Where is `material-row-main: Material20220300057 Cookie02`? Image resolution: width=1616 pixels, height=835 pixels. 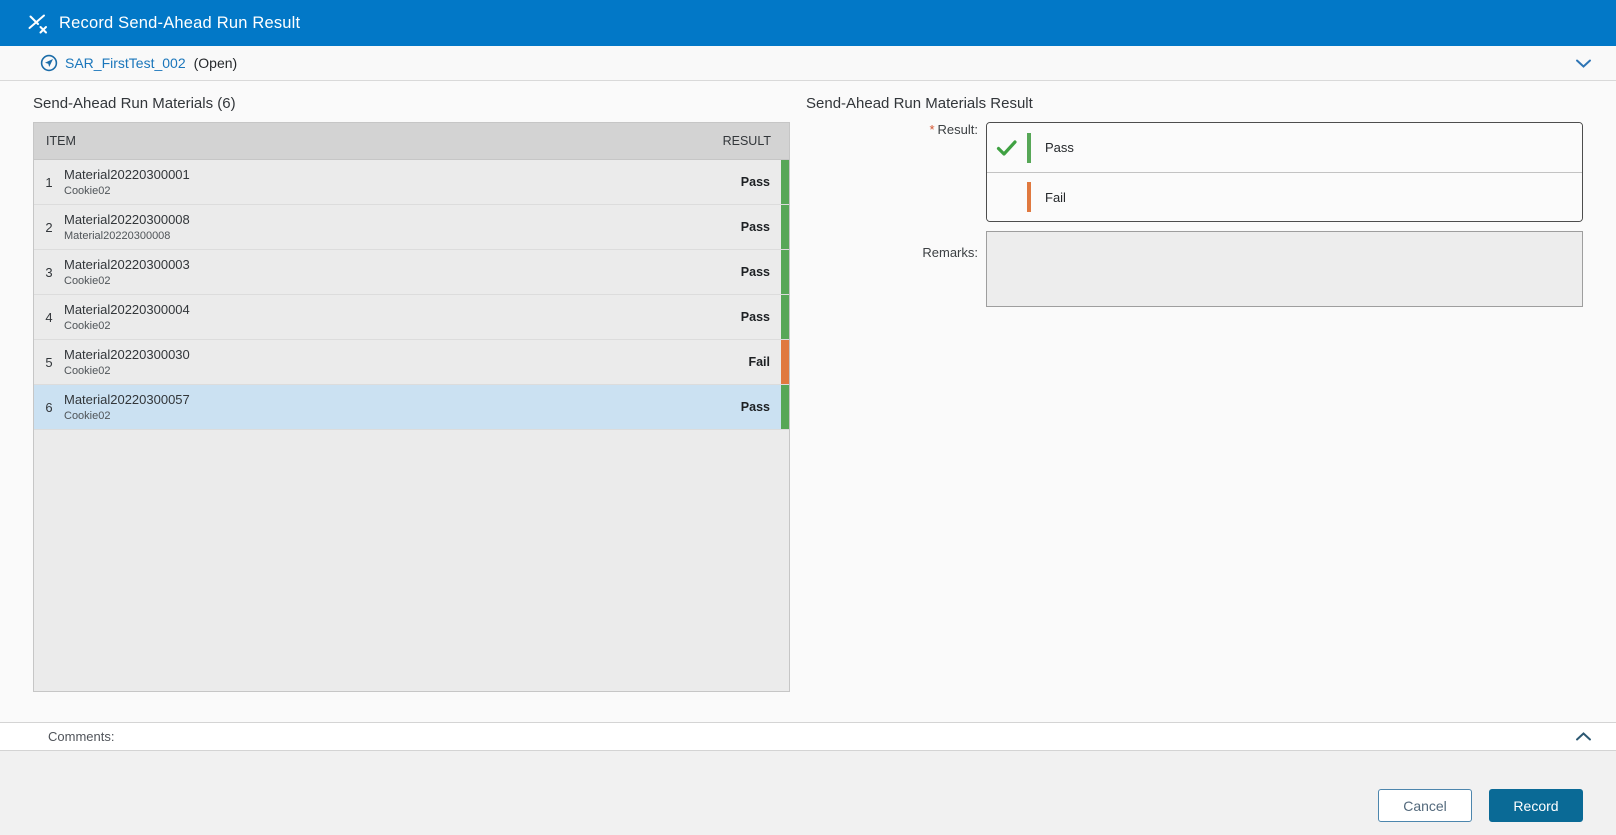 material-row-main: Material20220300057 Cookie02 is located at coordinates (402, 407).